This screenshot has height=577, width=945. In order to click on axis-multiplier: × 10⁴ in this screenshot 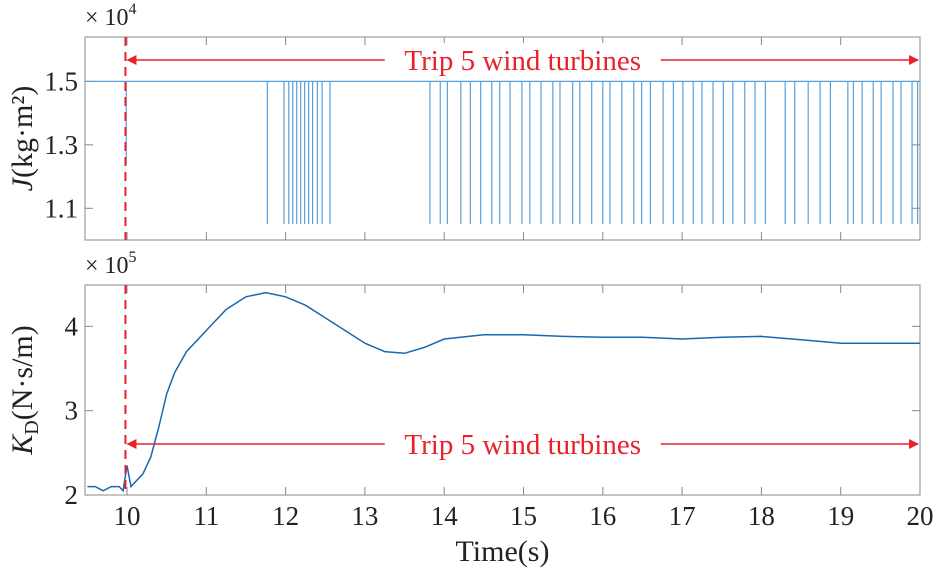, I will do `click(111, 16)`.